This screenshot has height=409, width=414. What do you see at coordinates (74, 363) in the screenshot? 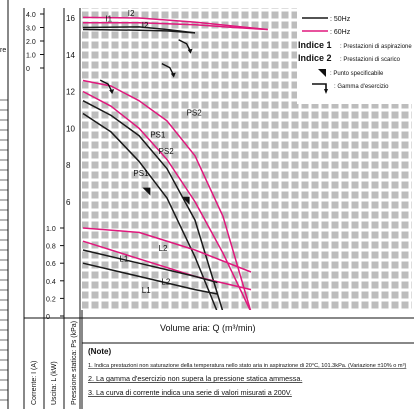
I see `pressure-axis-label: Pressione statica: Ps (kPa)` at bounding box center [74, 363].